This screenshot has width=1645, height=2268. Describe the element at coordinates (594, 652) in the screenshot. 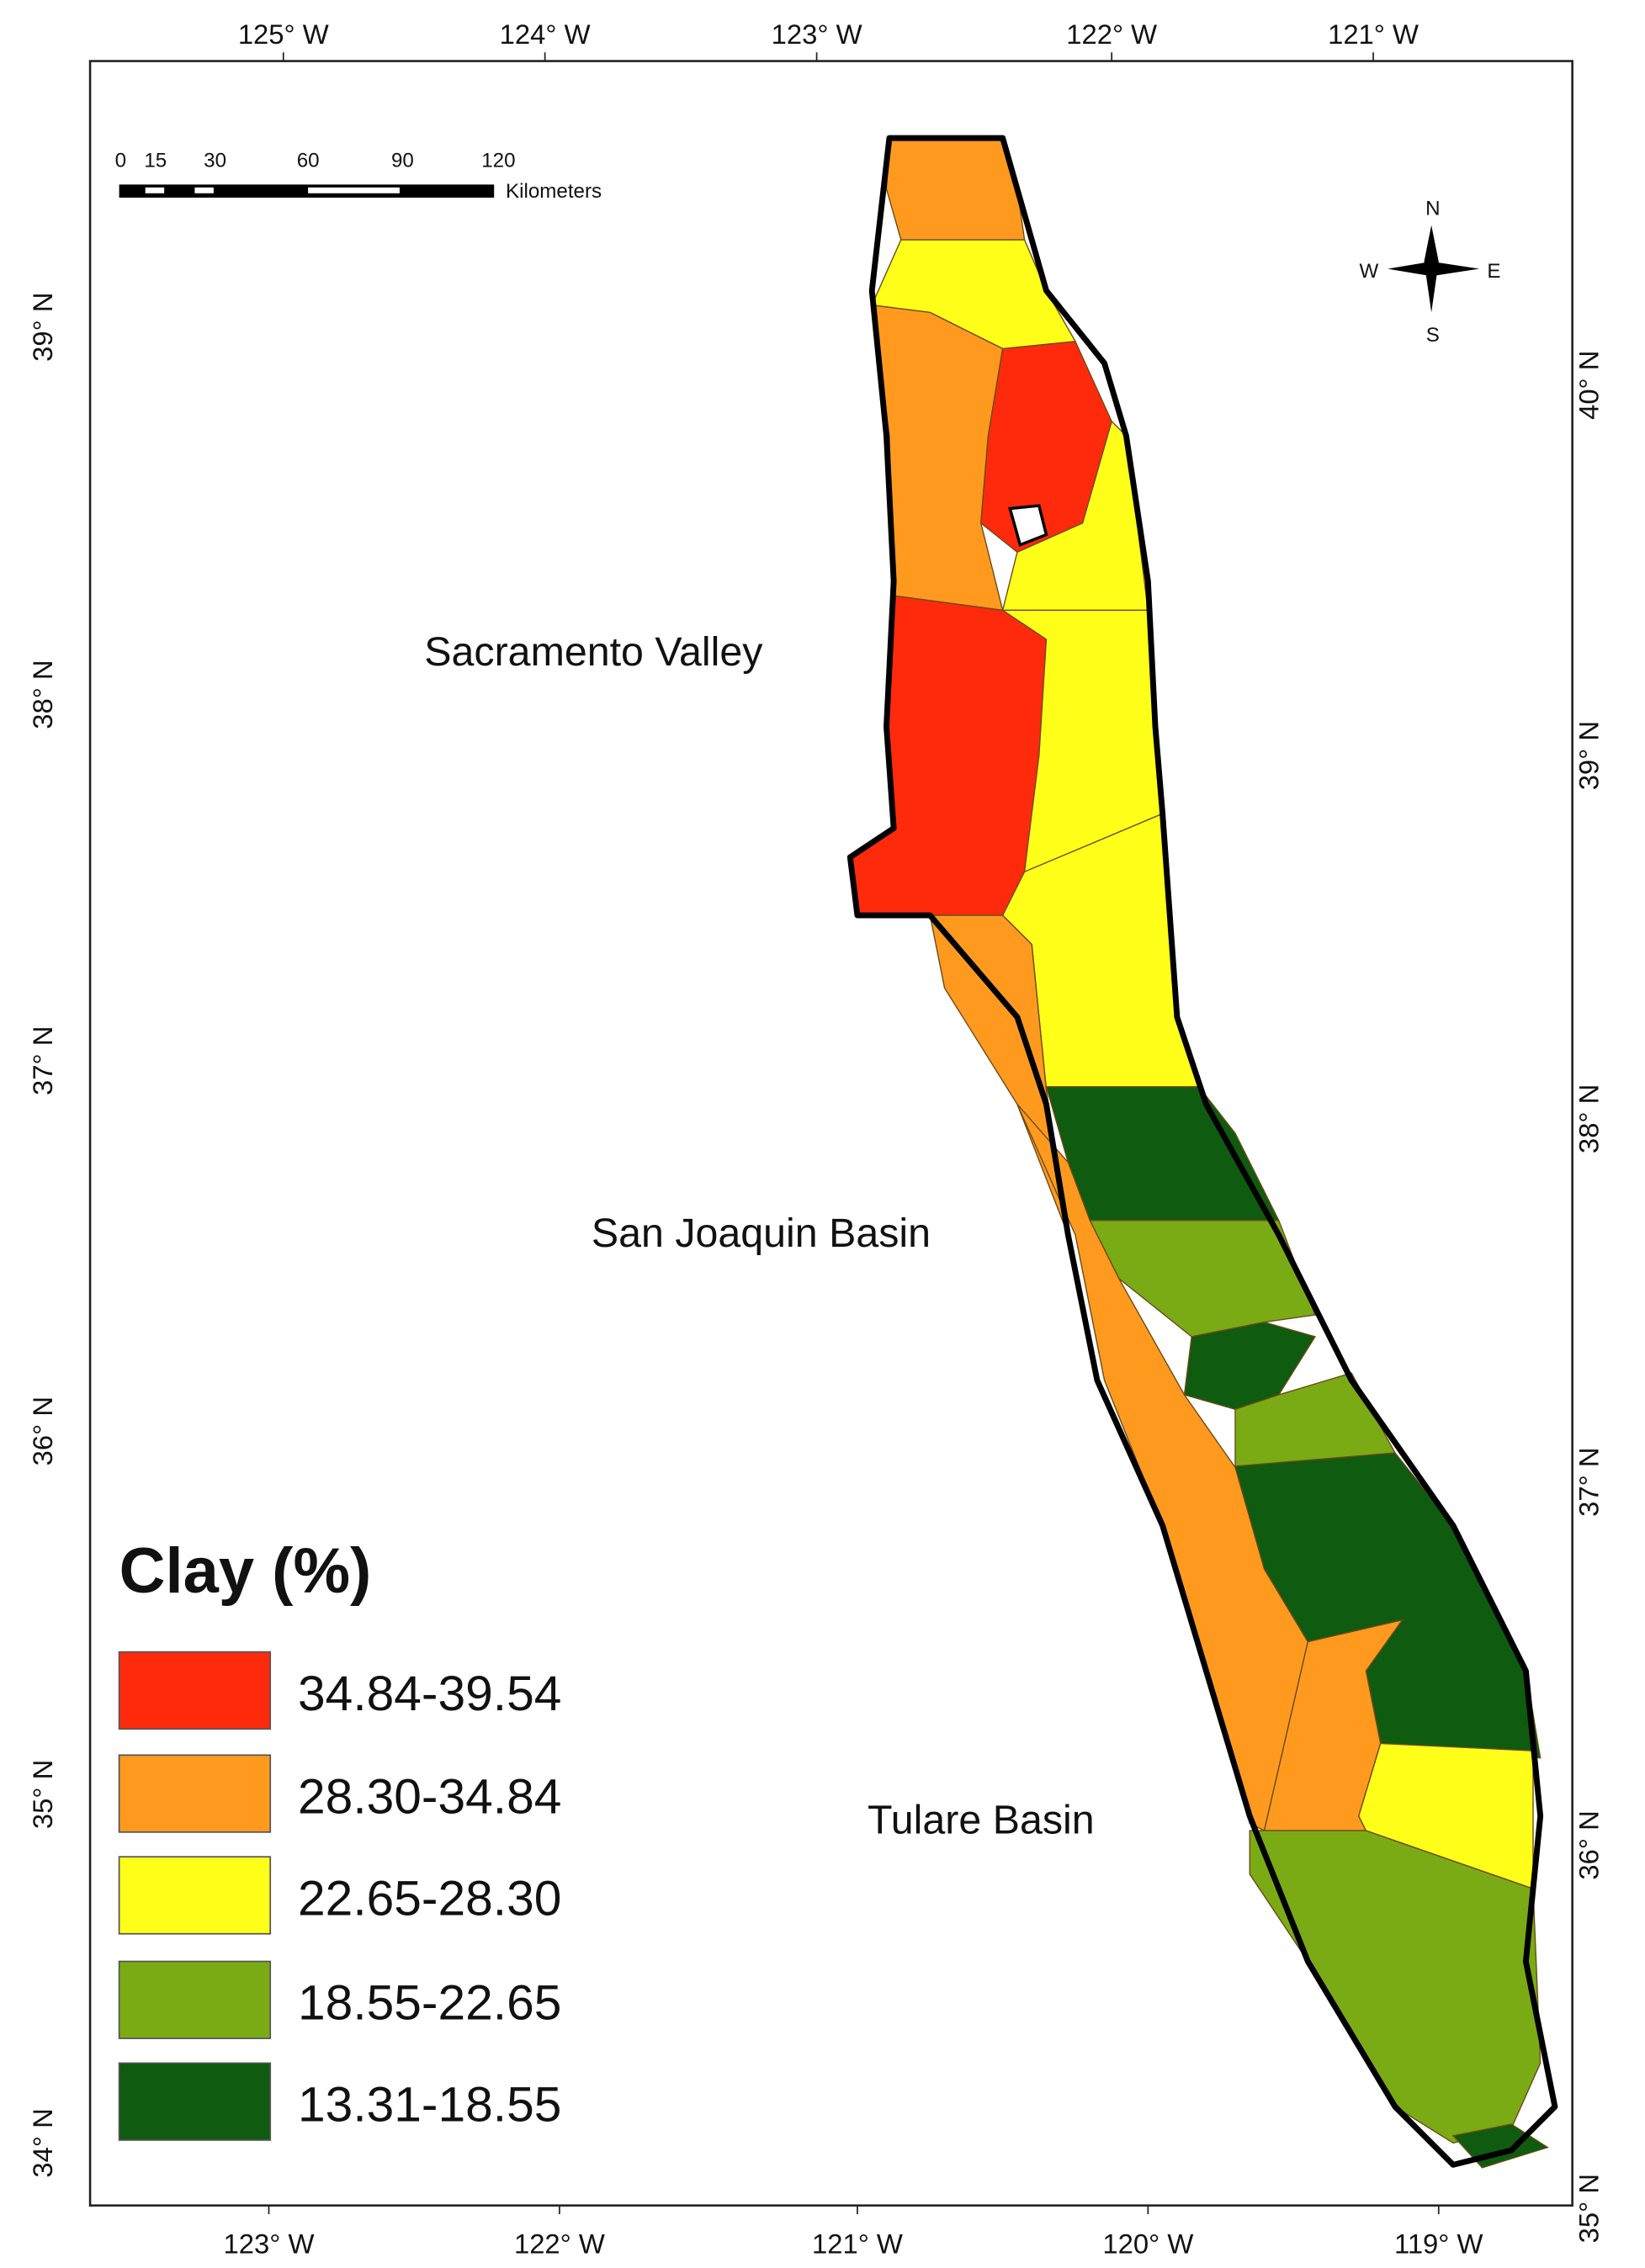

I see `region-label: Sacramento Valley` at that location.